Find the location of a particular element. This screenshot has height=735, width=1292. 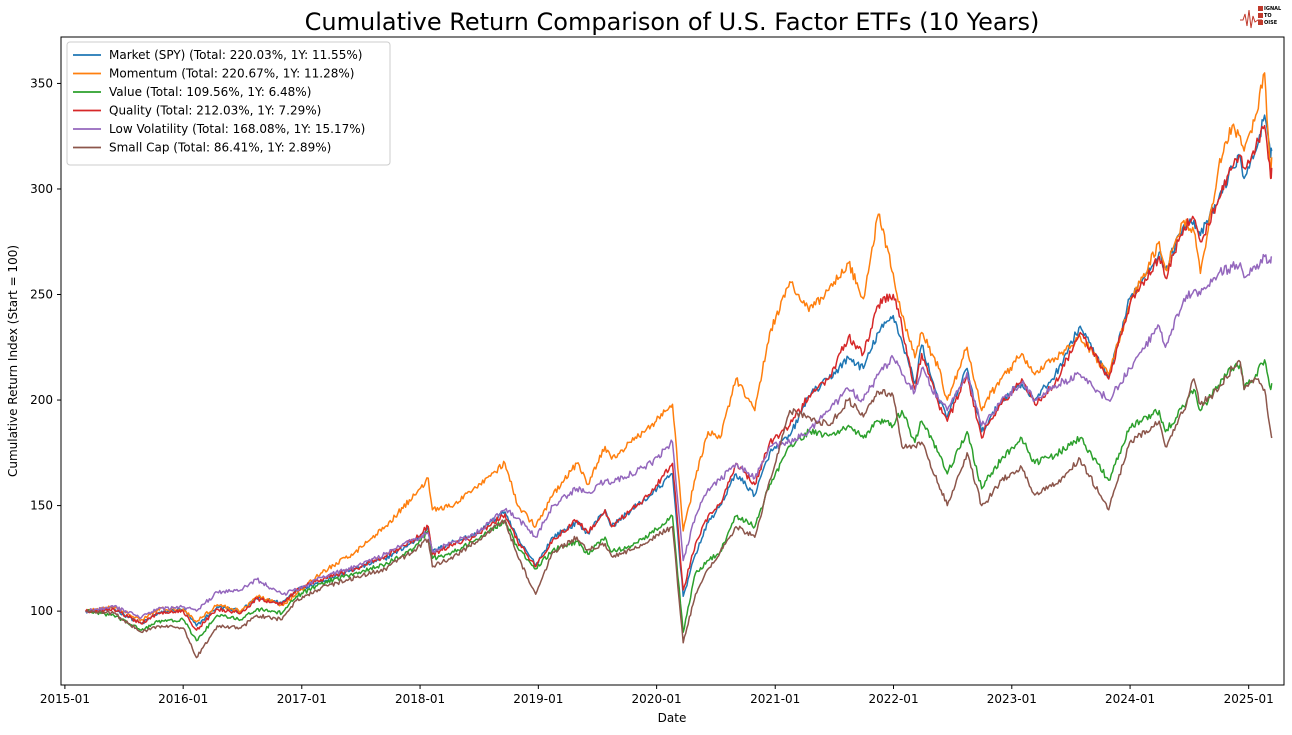

x-tick-label: 2019-01 is located at coordinates (538, 699).